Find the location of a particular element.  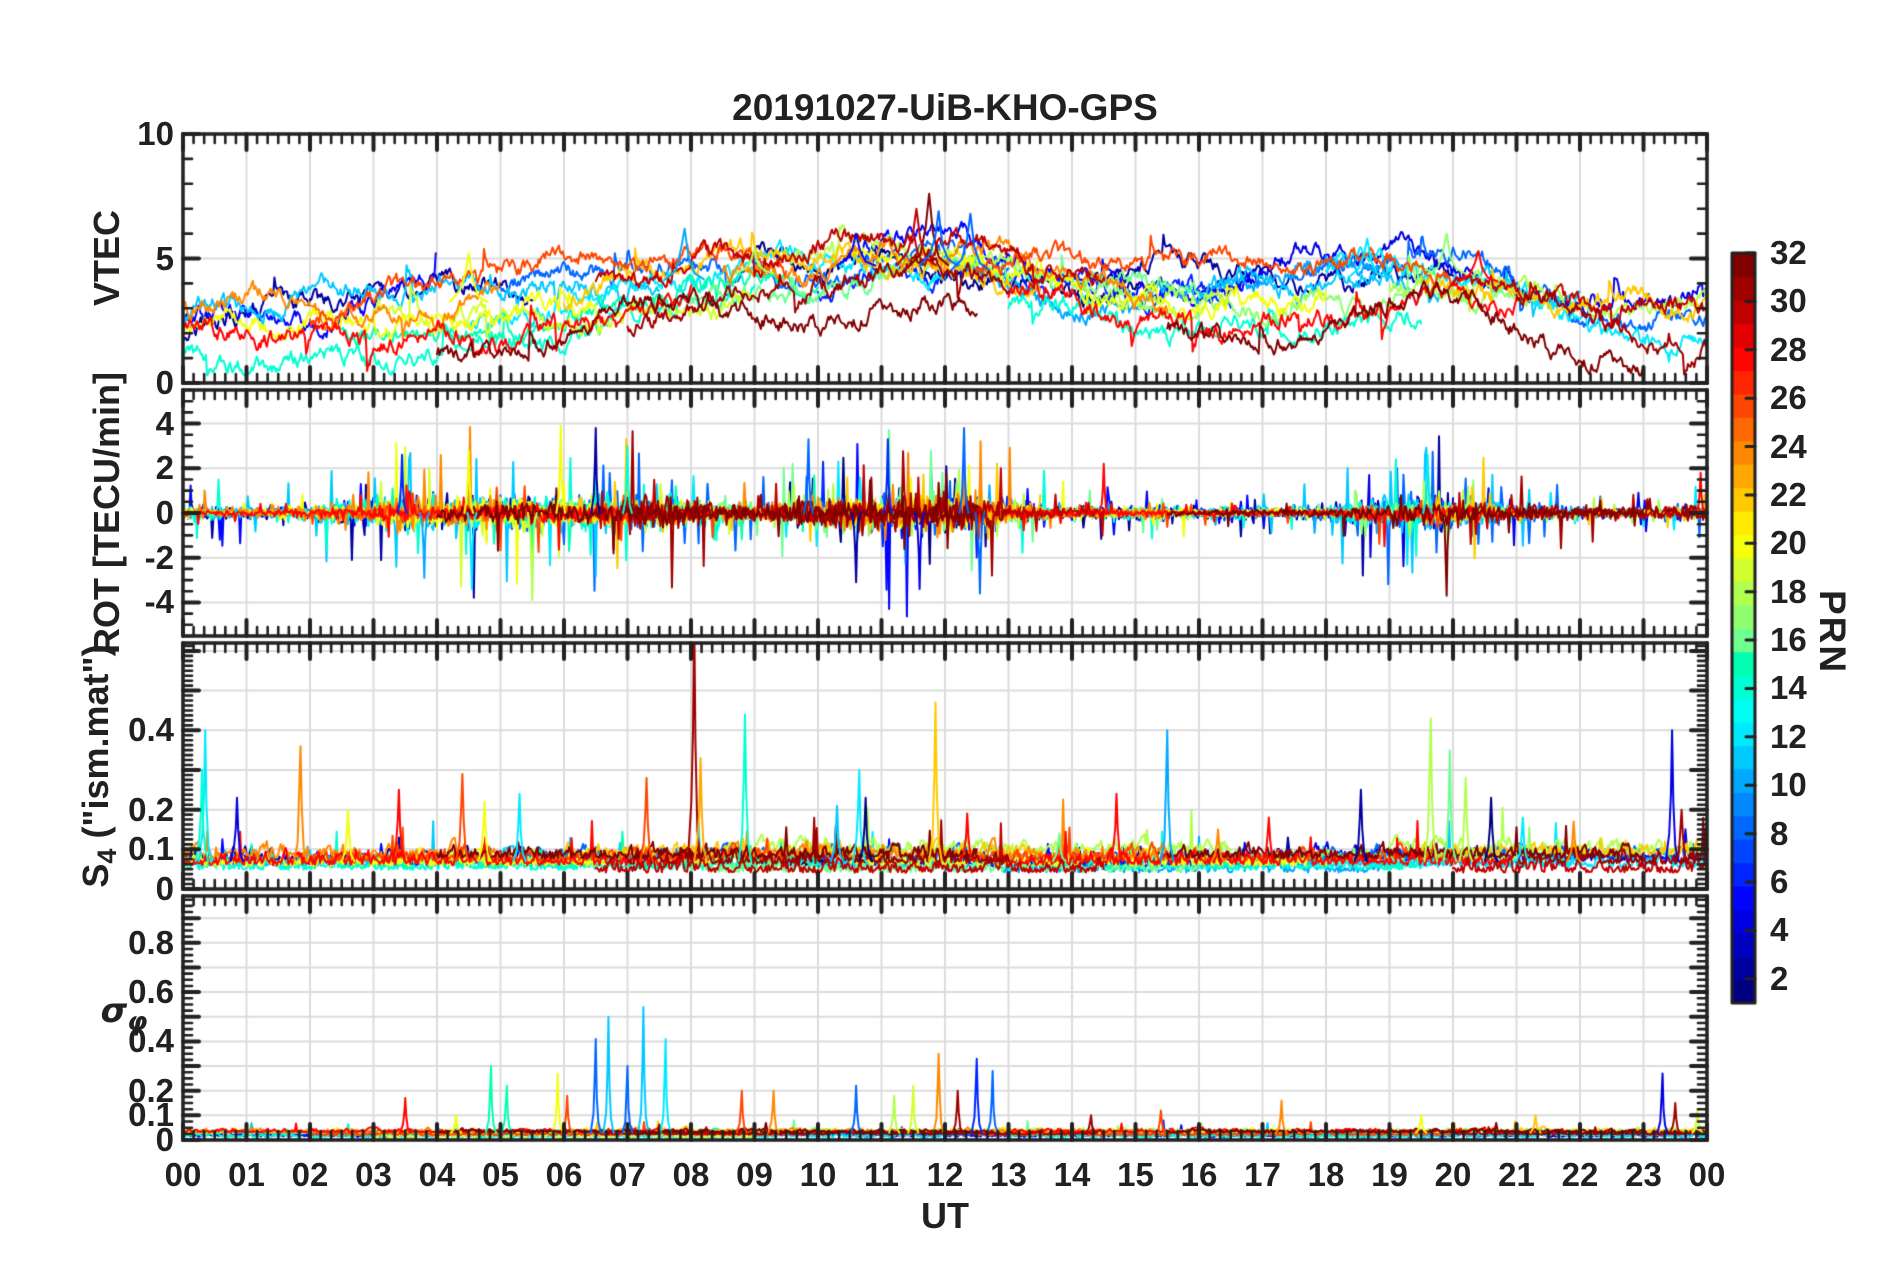

y-axis-label-s4-text: S is located at coordinates (95, 875).